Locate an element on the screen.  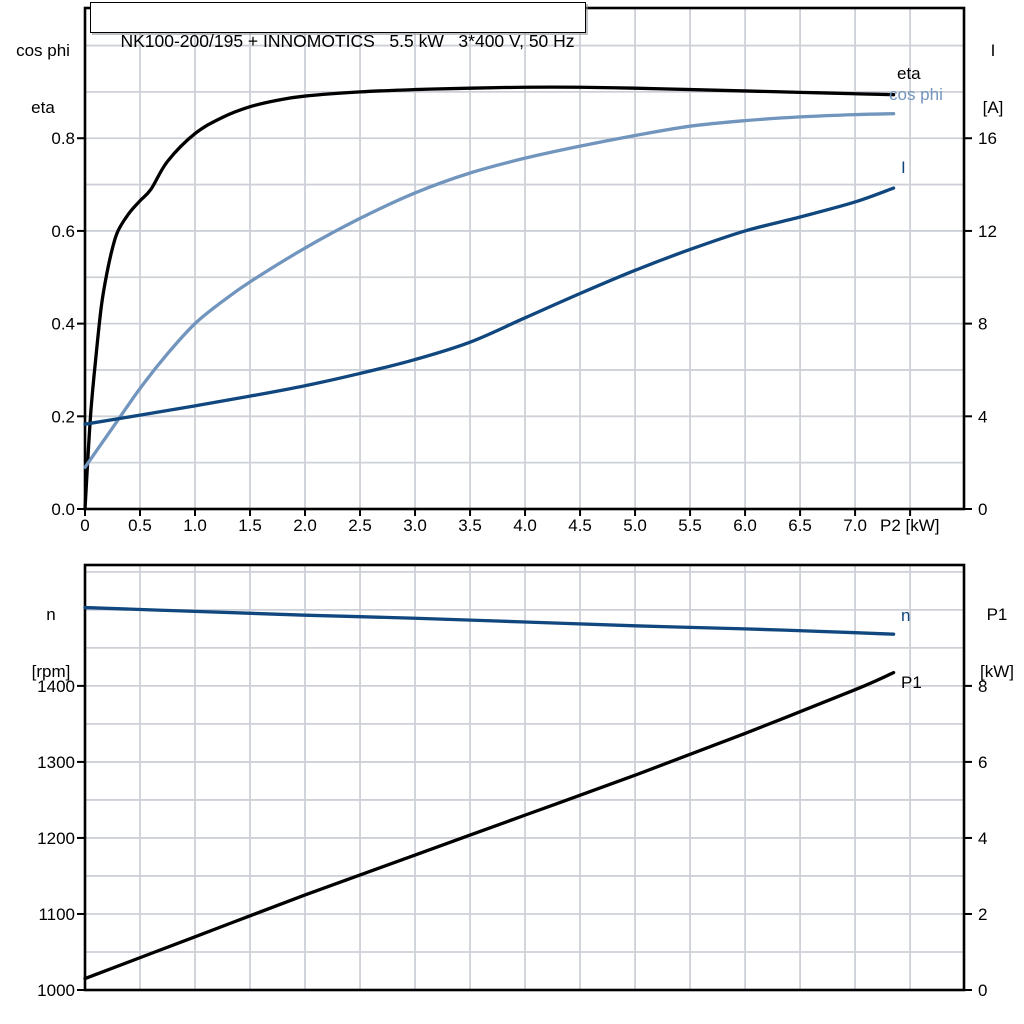
left-tick-label: 0.4 is located at coordinates (63, 324).